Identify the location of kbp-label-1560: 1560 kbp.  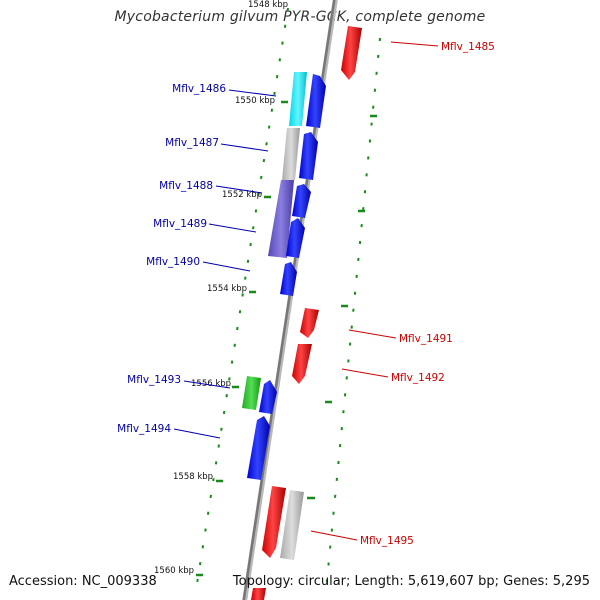
(174, 571).